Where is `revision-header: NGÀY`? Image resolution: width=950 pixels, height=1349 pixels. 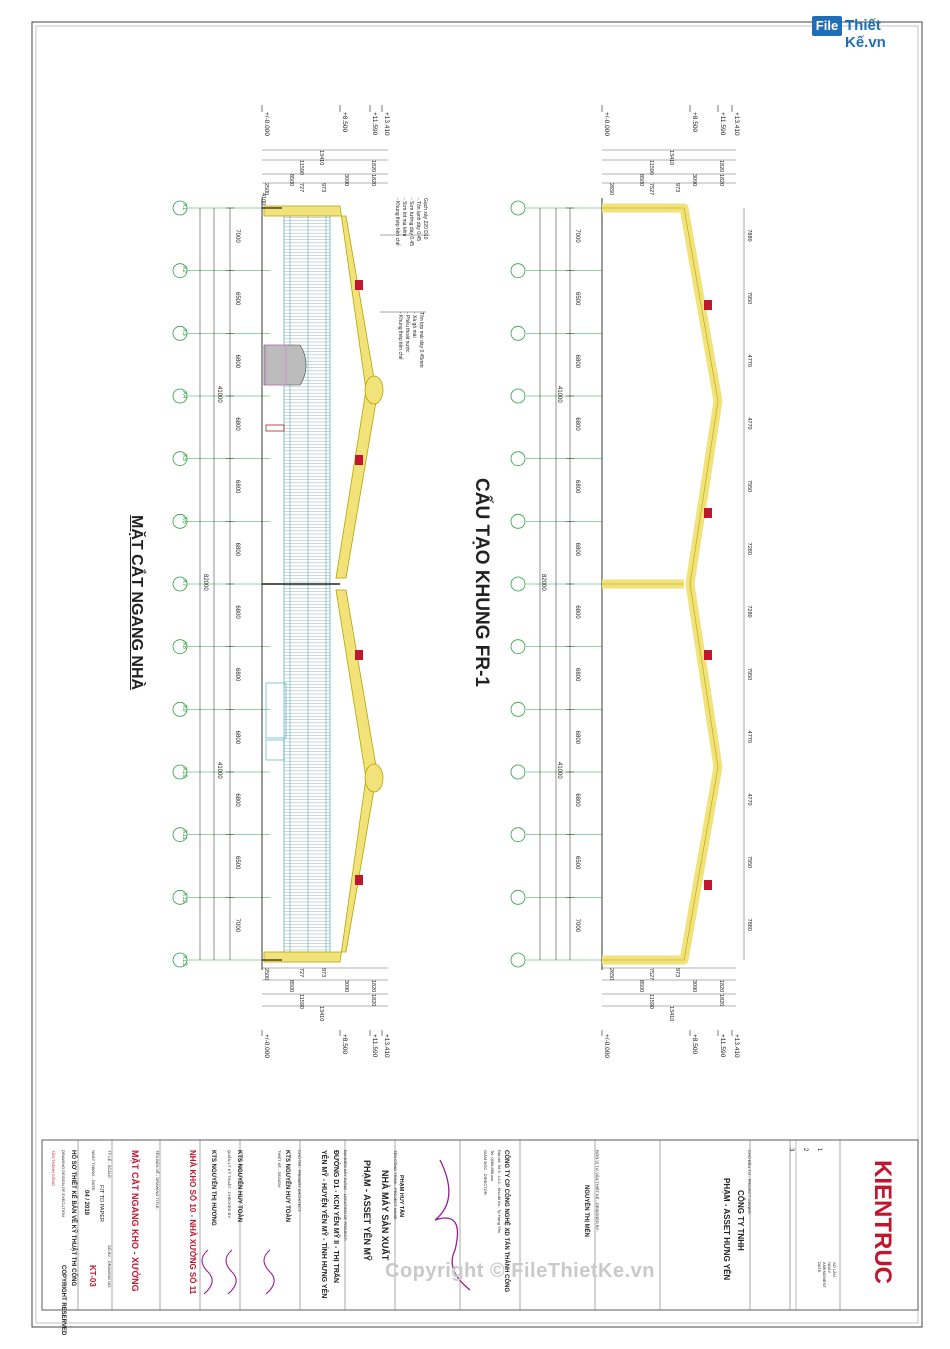 revision-header: NGÀY is located at coordinates (829, 1268).